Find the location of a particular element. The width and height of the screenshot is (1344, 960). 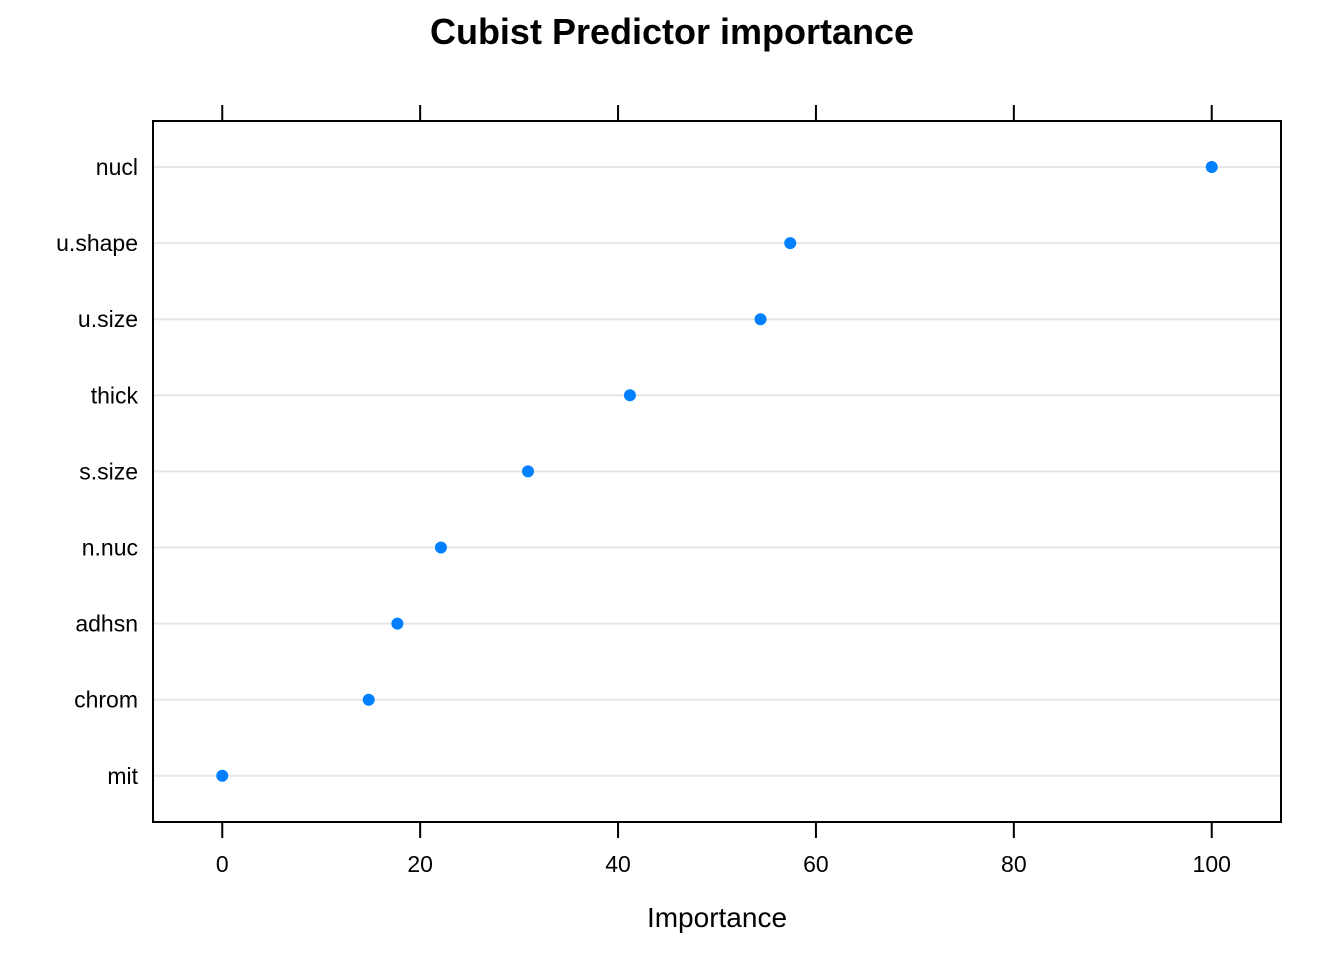

x-tick-label-100: 100 is located at coordinates (1212, 864).